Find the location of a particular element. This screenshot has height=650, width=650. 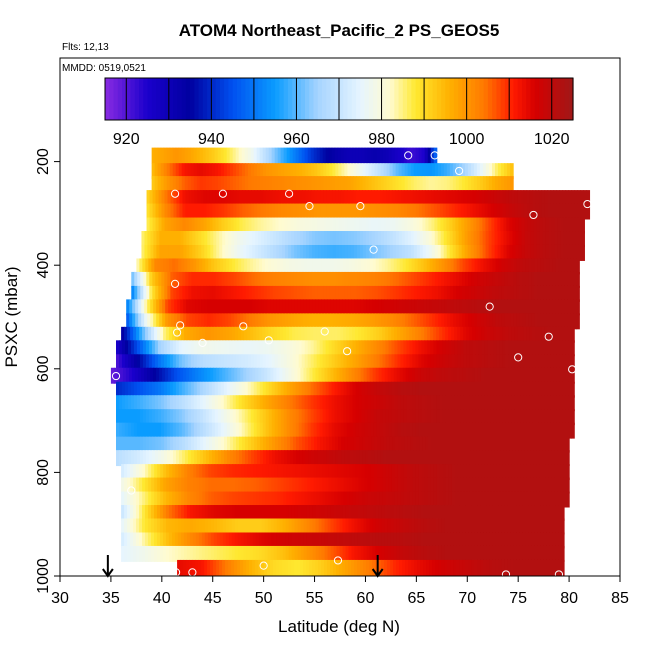

colorbar-segment is located at coordinates (320, 99).